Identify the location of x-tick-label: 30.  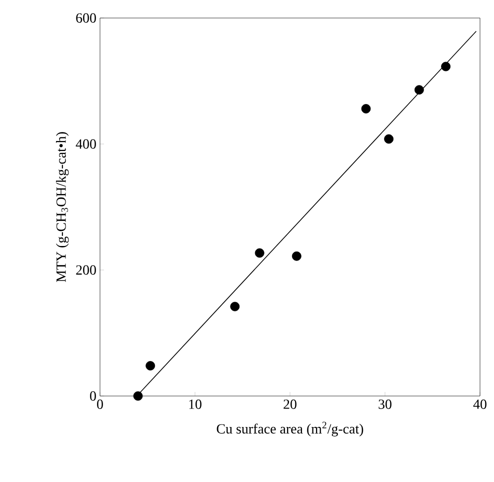
(385, 404).